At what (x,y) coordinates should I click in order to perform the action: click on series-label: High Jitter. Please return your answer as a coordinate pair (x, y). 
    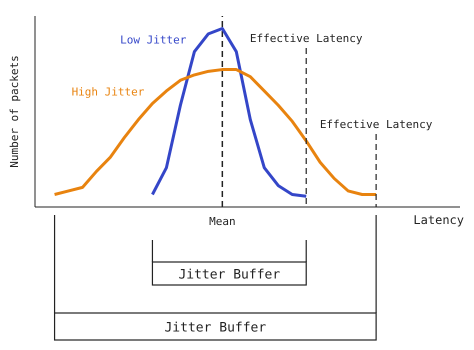
    Looking at the image, I should click on (108, 91).